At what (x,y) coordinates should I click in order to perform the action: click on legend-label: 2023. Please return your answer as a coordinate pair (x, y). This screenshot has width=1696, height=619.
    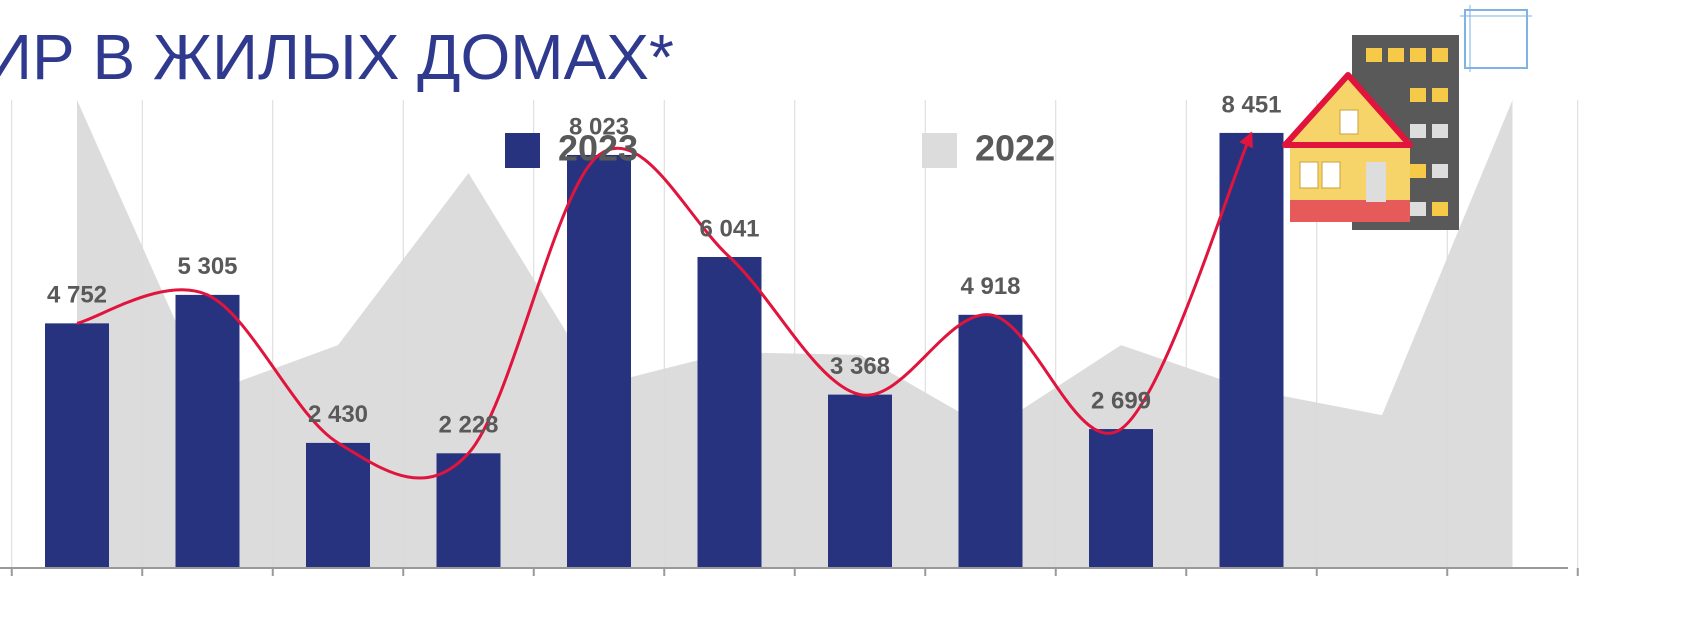
    Looking at the image, I should click on (598, 148).